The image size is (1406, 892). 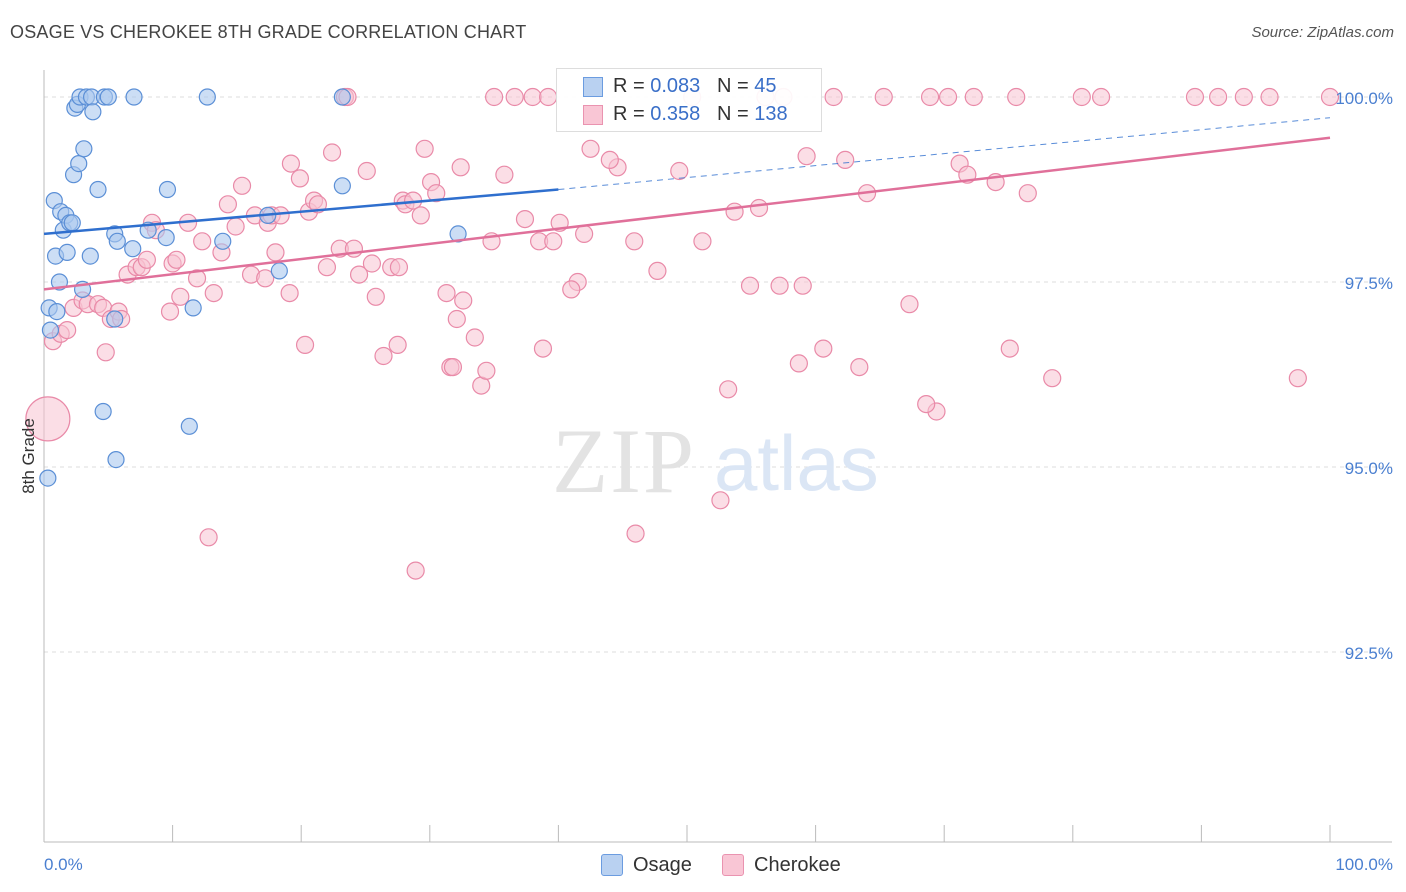 What do you see at coordinates (662, 865) in the screenshot?
I see `osage-legend-label: Osage` at bounding box center [662, 865].